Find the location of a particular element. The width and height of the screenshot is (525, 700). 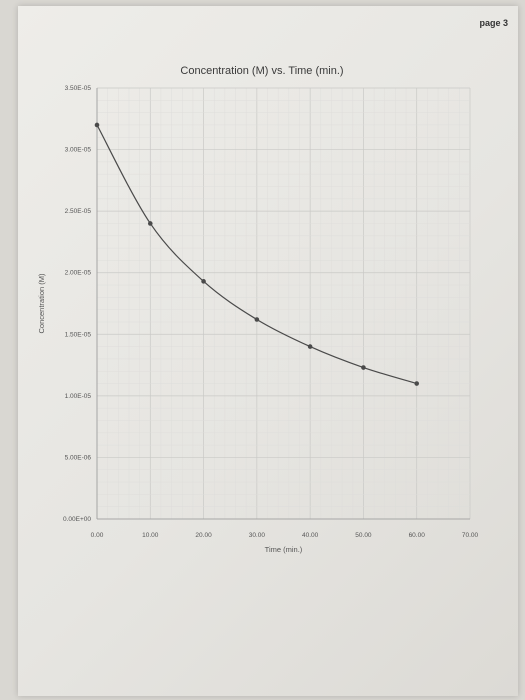

x-tick-label: 20.00 is located at coordinates (203, 535).